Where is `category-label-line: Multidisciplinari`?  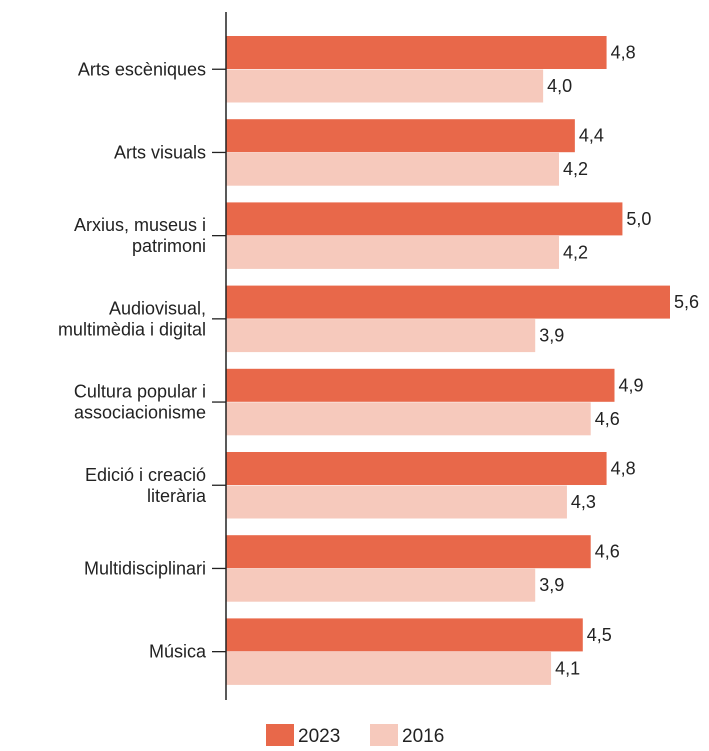
category-label-line: Multidisciplinari is located at coordinates (145, 568).